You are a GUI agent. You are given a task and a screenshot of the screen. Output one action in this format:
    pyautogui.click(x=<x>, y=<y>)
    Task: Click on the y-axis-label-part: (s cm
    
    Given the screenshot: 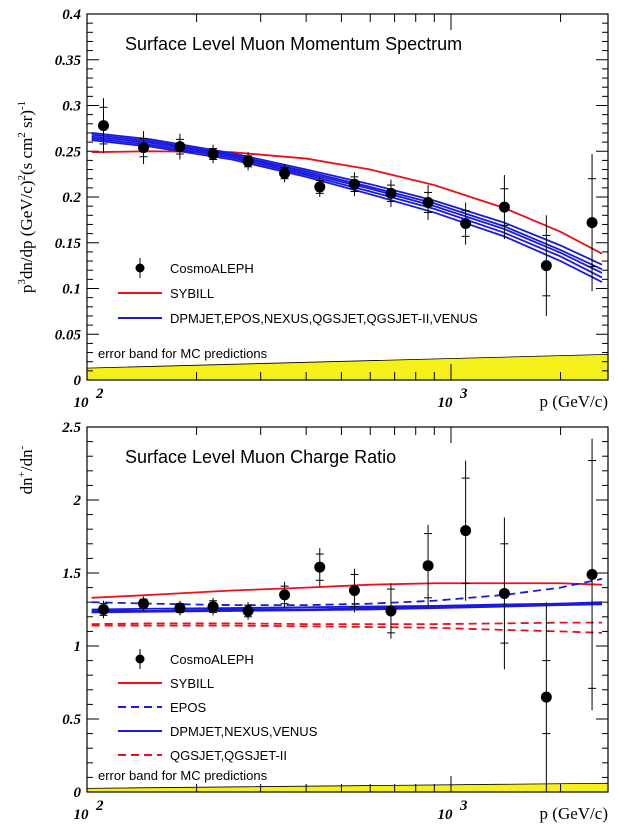 What is the action you would take?
    pyautogui.click(x=26, y=156)
    